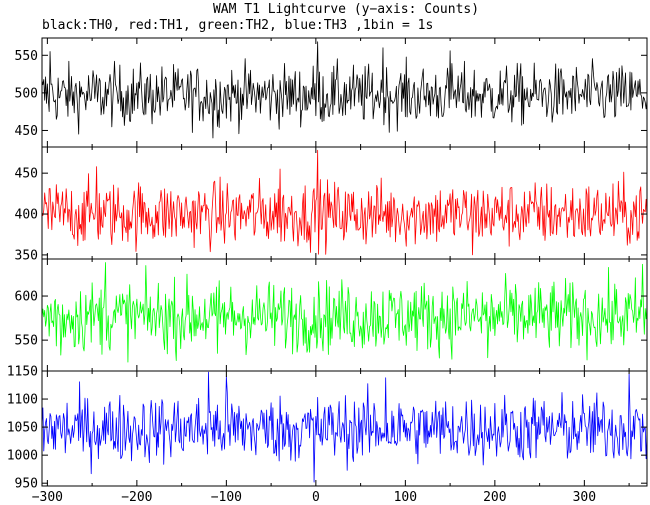  What do you see at coordinates (405, 497) in the screenshot?
I see `x-tick-label: 100` at bounding box center [405, 497].